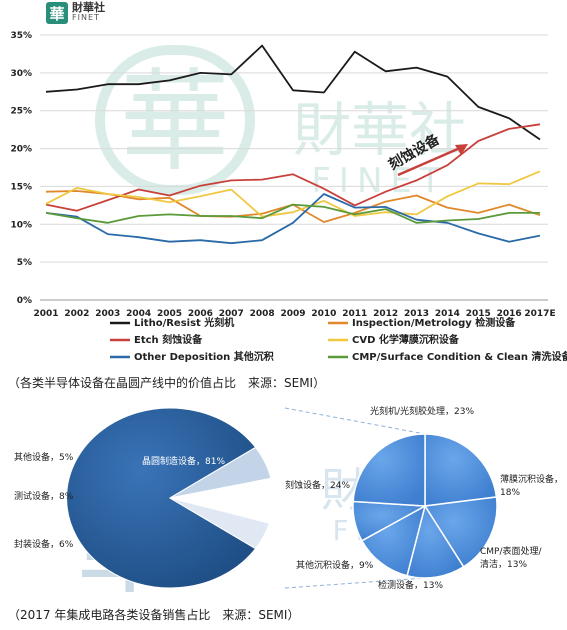  I want to click on x-tick-label: 2017E, so click(539, 314).